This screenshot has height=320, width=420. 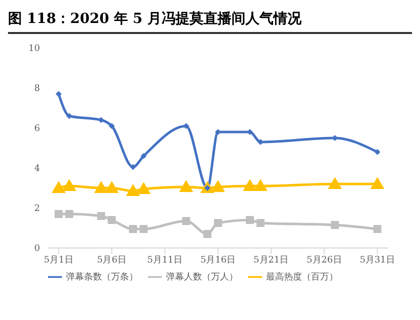 What do you see at coordinates (59, 260) in the screenshot?
I see `x-tick-label: 5月1日` at bounding box center [59, 260].